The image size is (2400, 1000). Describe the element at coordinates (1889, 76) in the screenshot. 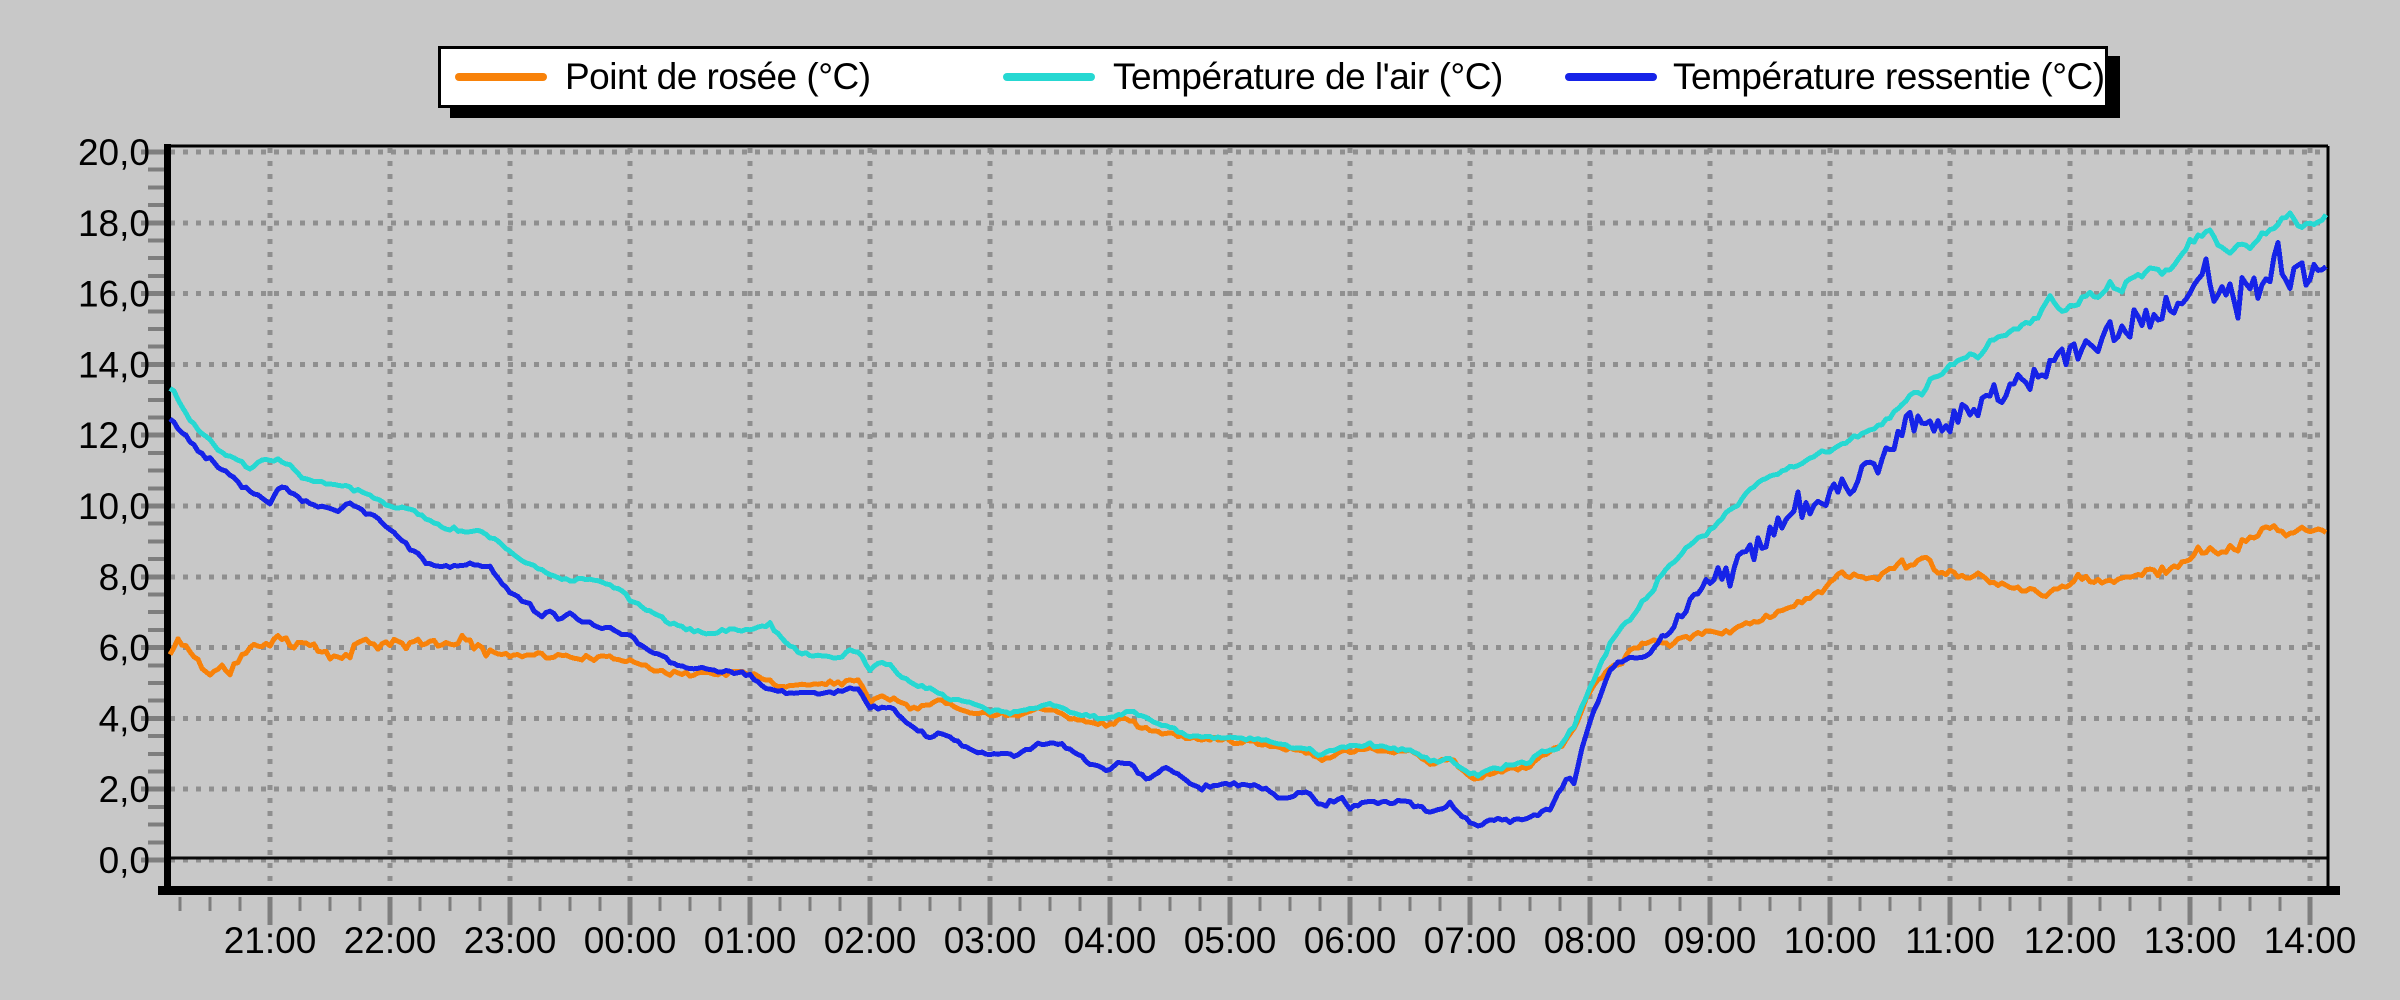

I see `legend-label-feels-like-temperature: Température ressentie (°C)` at that location.